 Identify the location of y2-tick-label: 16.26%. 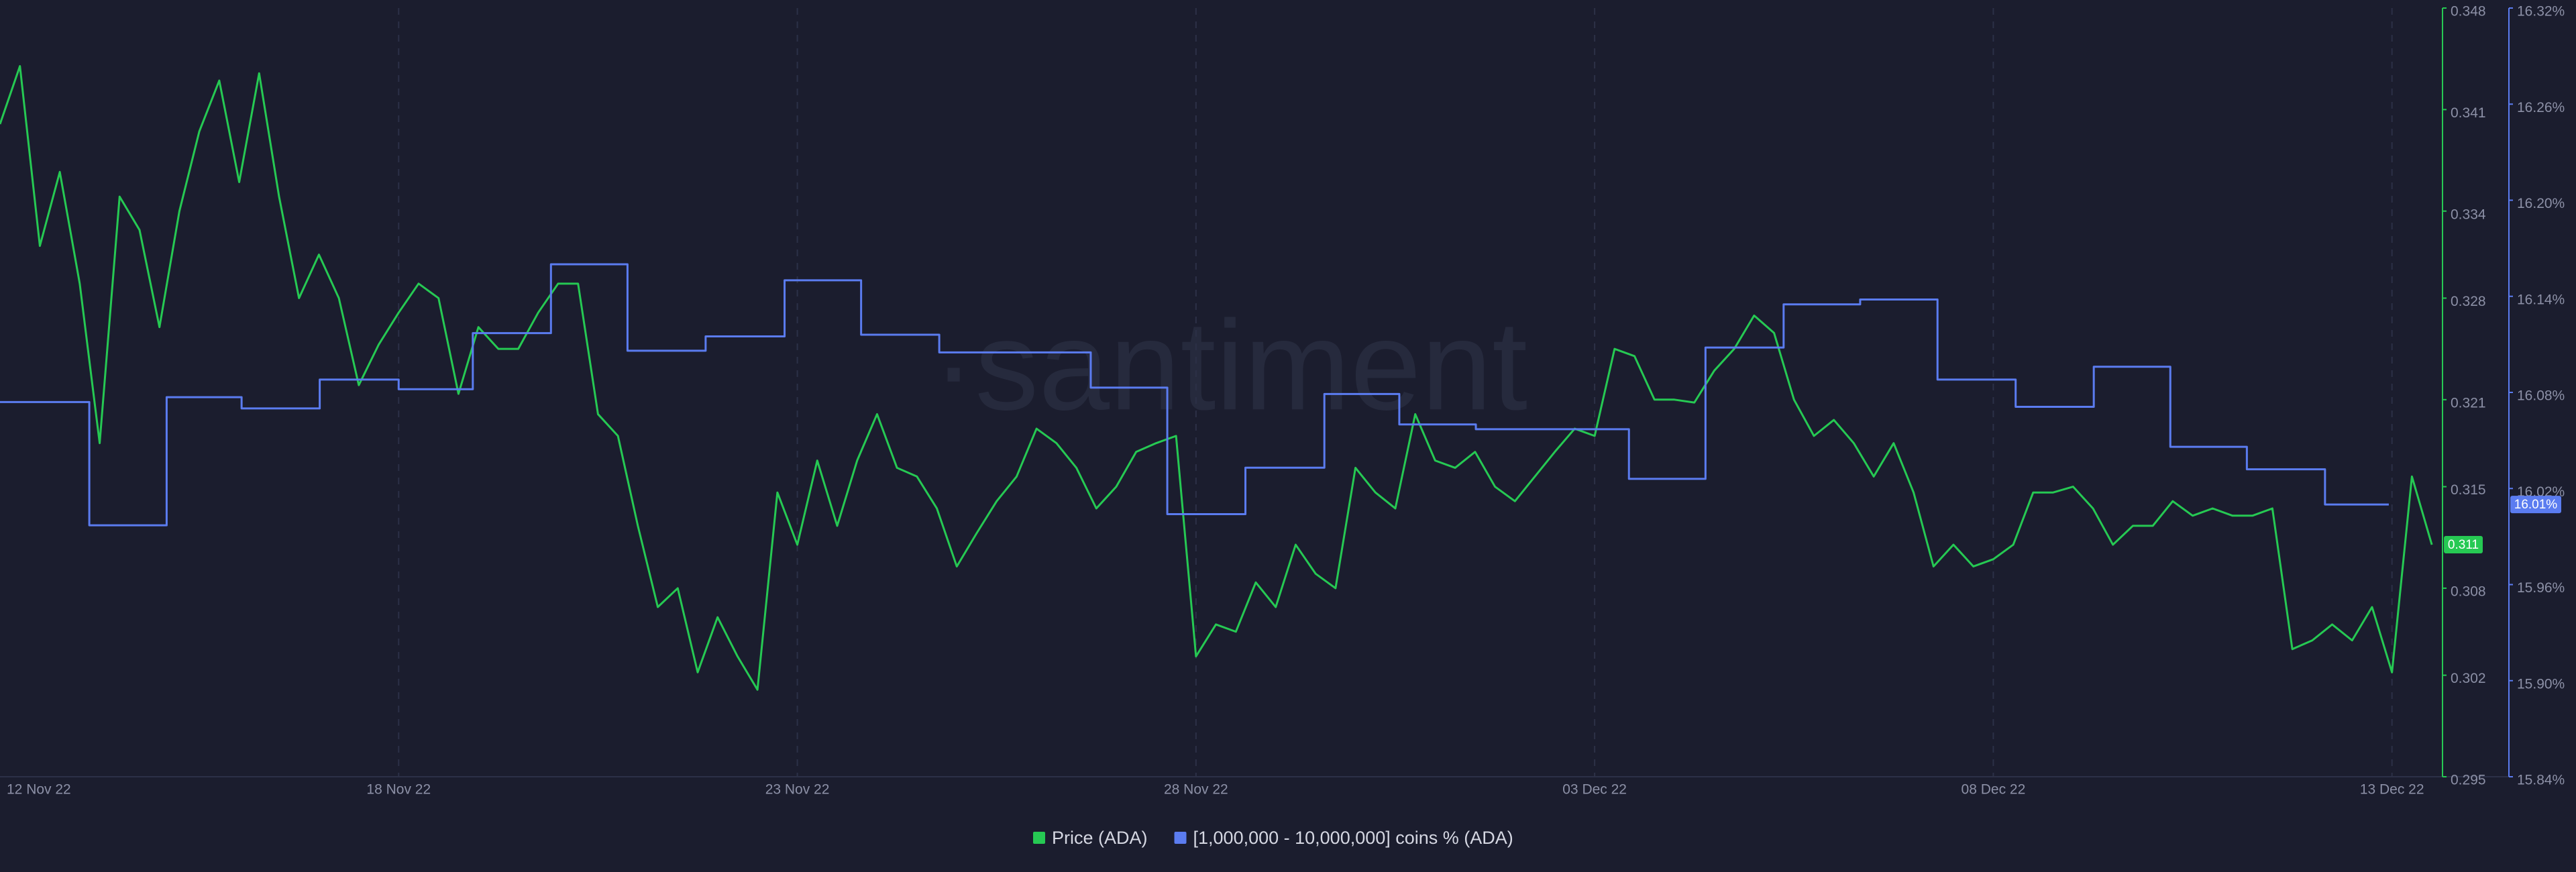
(2541, 107).